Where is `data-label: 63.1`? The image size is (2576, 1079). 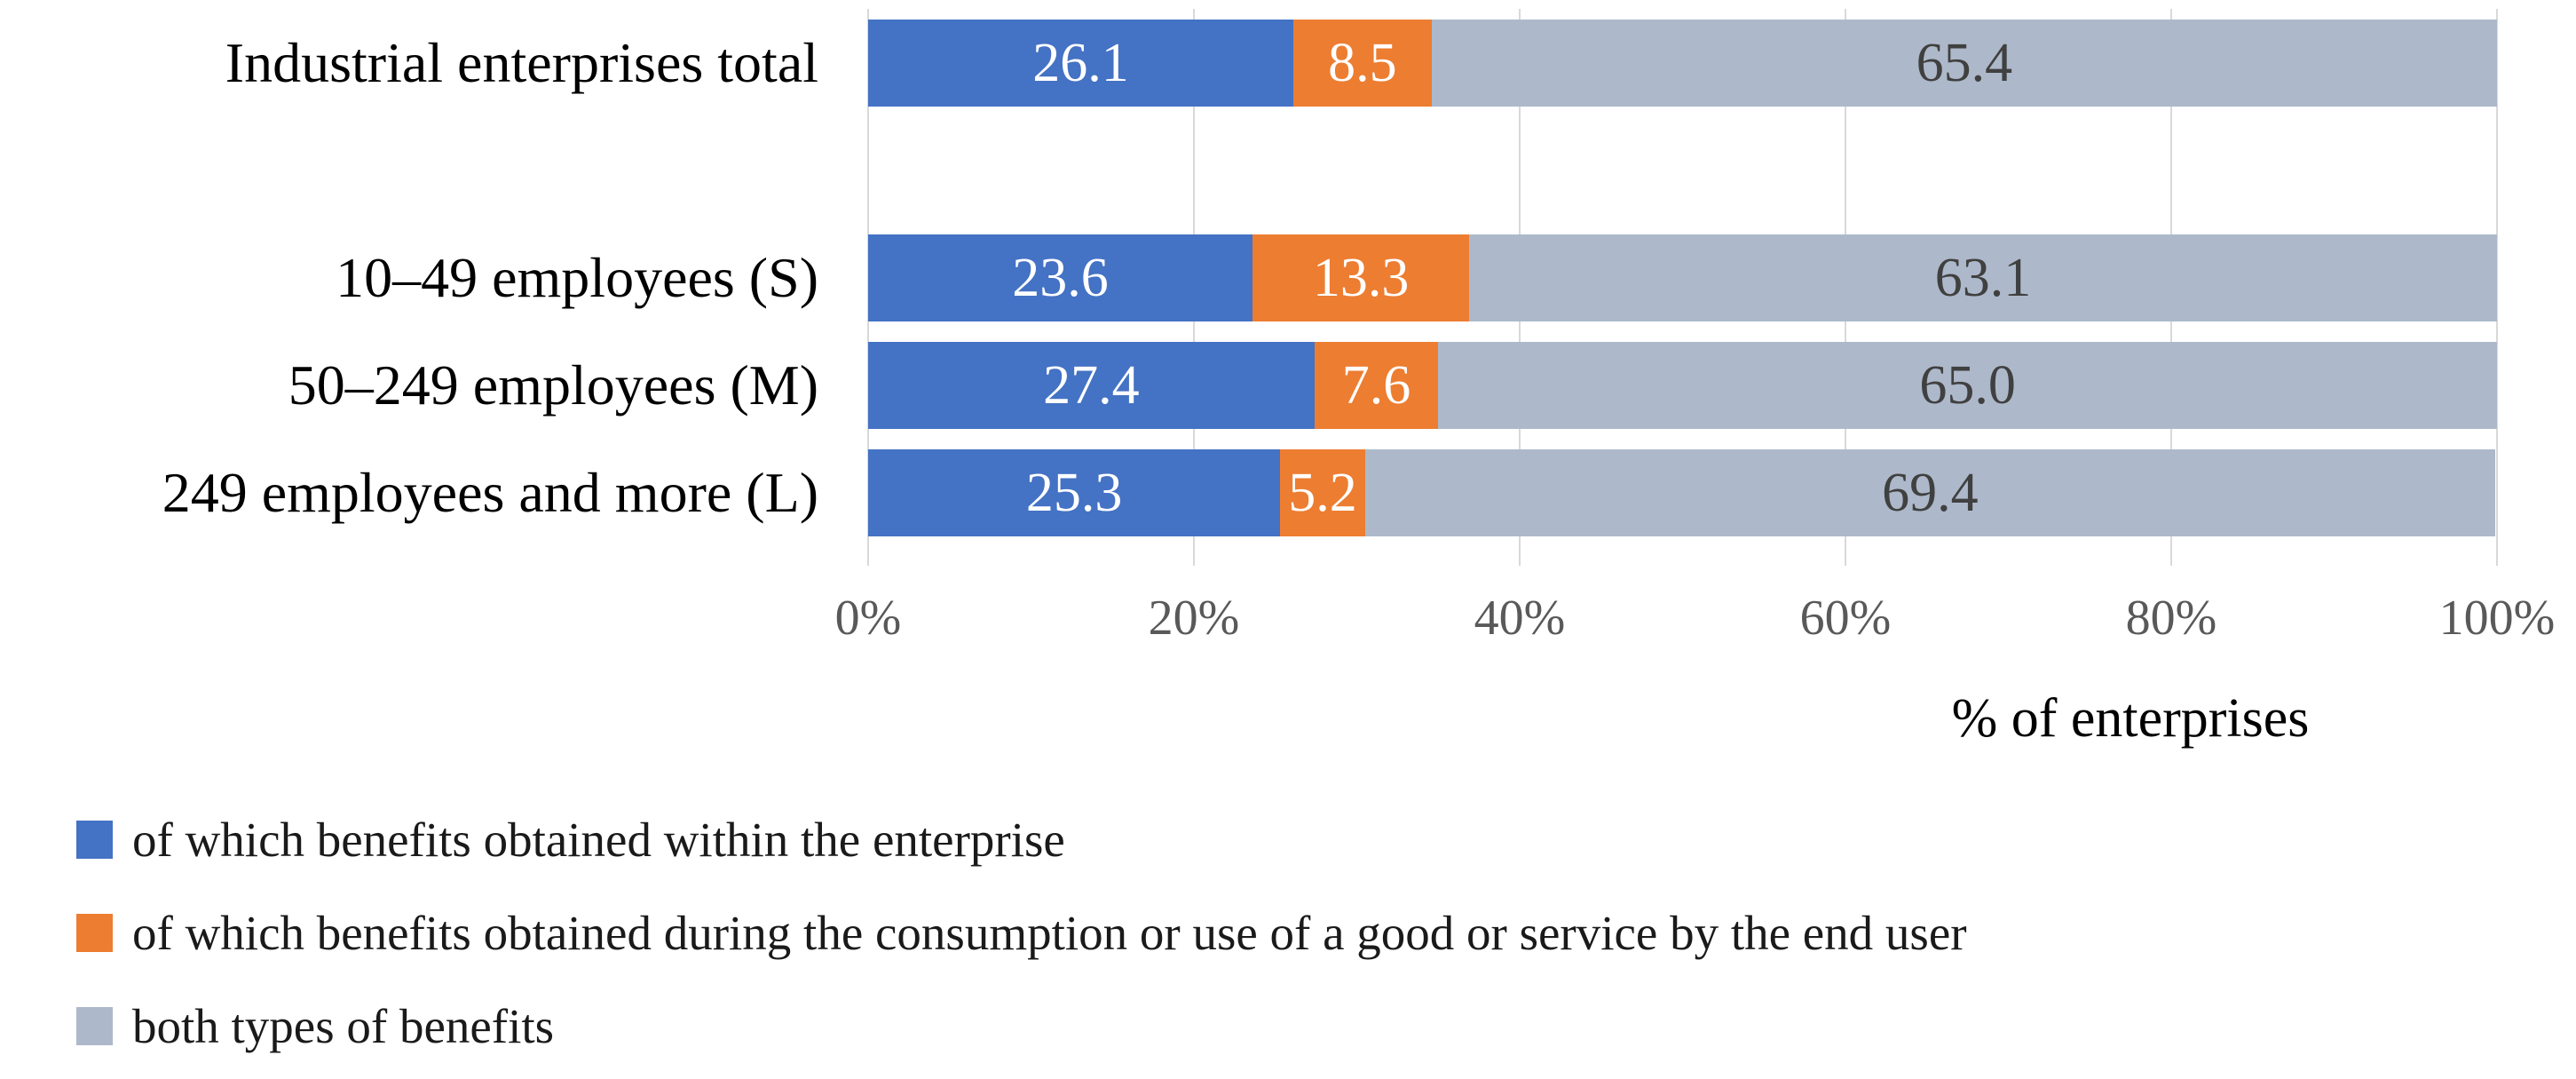
data-label: 63.1 is located at coordinates (1983, 277).